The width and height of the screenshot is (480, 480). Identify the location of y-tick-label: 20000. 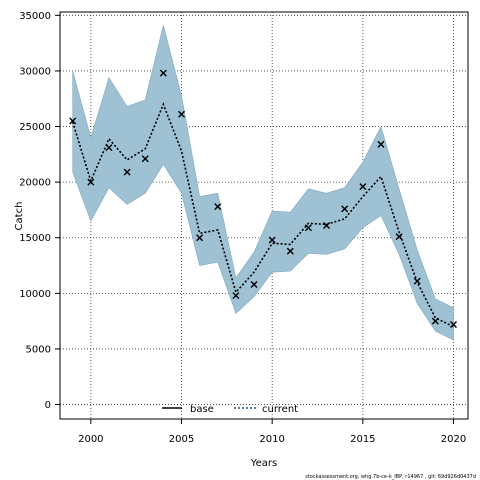
(35, 183).